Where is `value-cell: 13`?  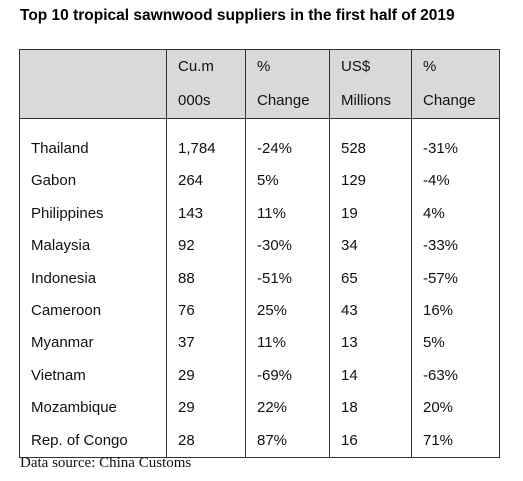 value-cell: 13 is located at coordinates (370, 343).